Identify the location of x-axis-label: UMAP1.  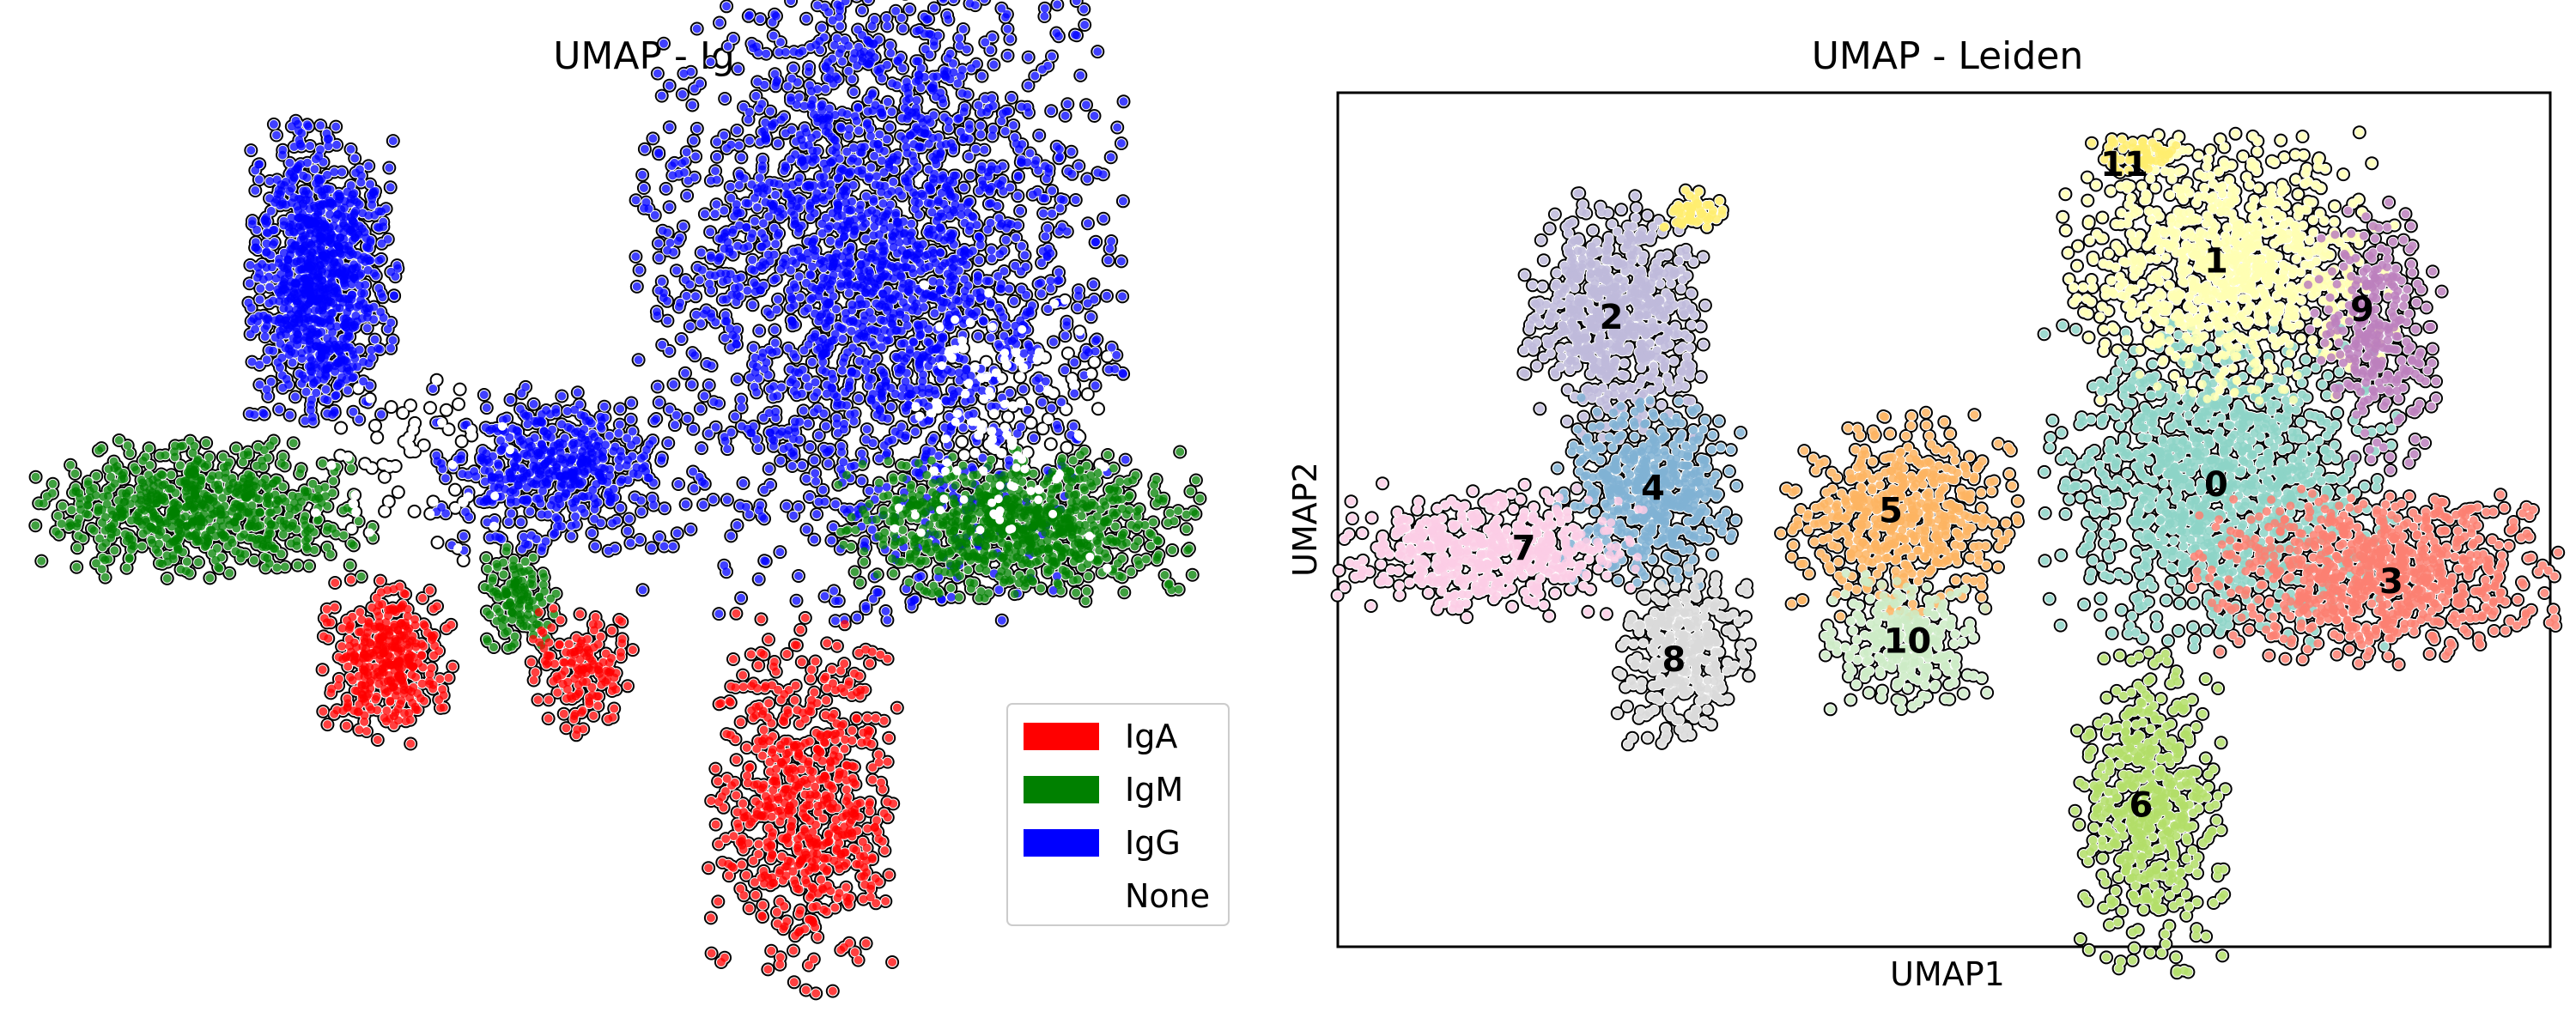
(1947, 974).